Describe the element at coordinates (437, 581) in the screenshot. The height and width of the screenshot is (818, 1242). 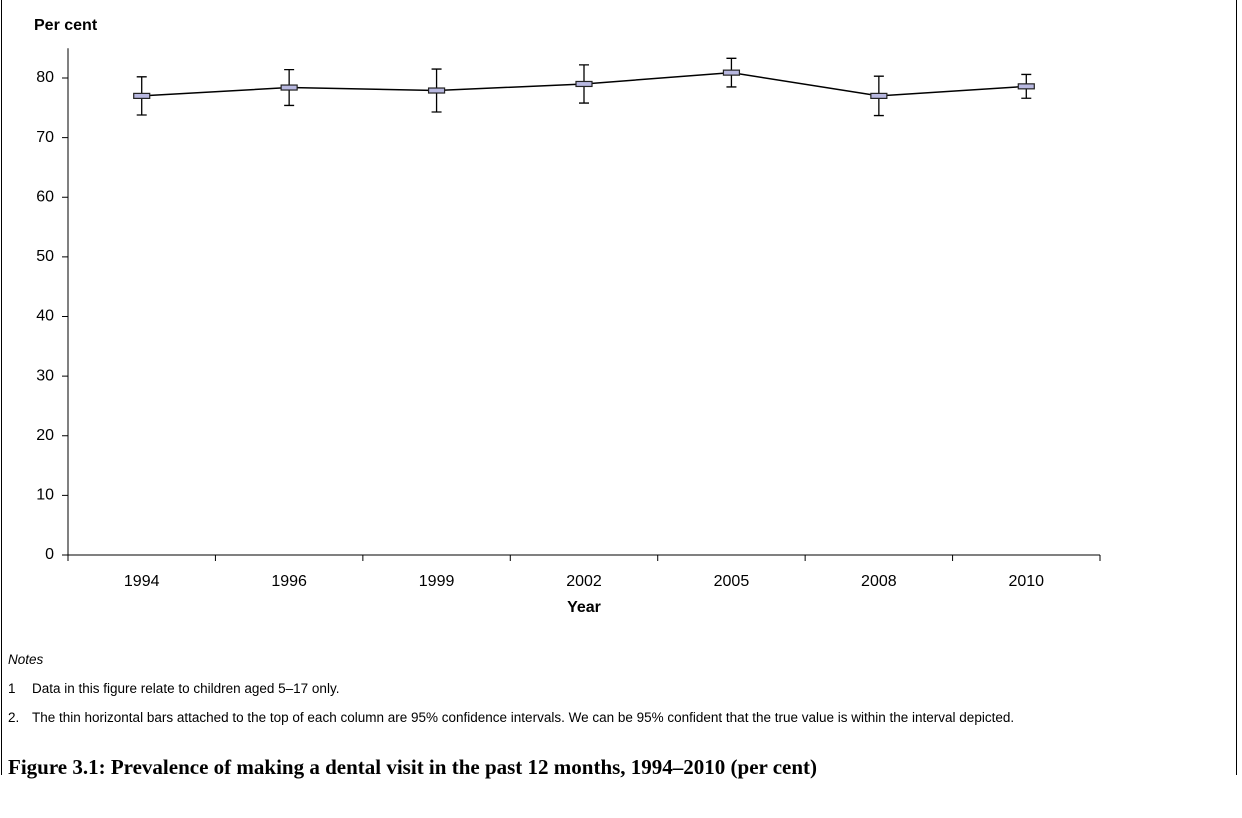
I see `x-tick-label: 1999` at that location.